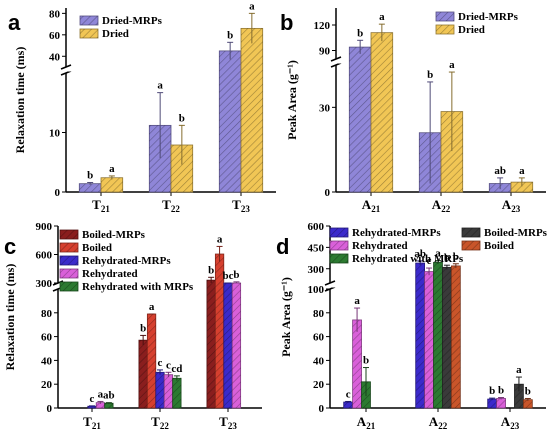 The width and height of the screenshot is (550, 432). Describe the element at coordinates (292, 100) in the screenshot. I see `y-axis-label: Peak Area (g⁻¹)` at that location.